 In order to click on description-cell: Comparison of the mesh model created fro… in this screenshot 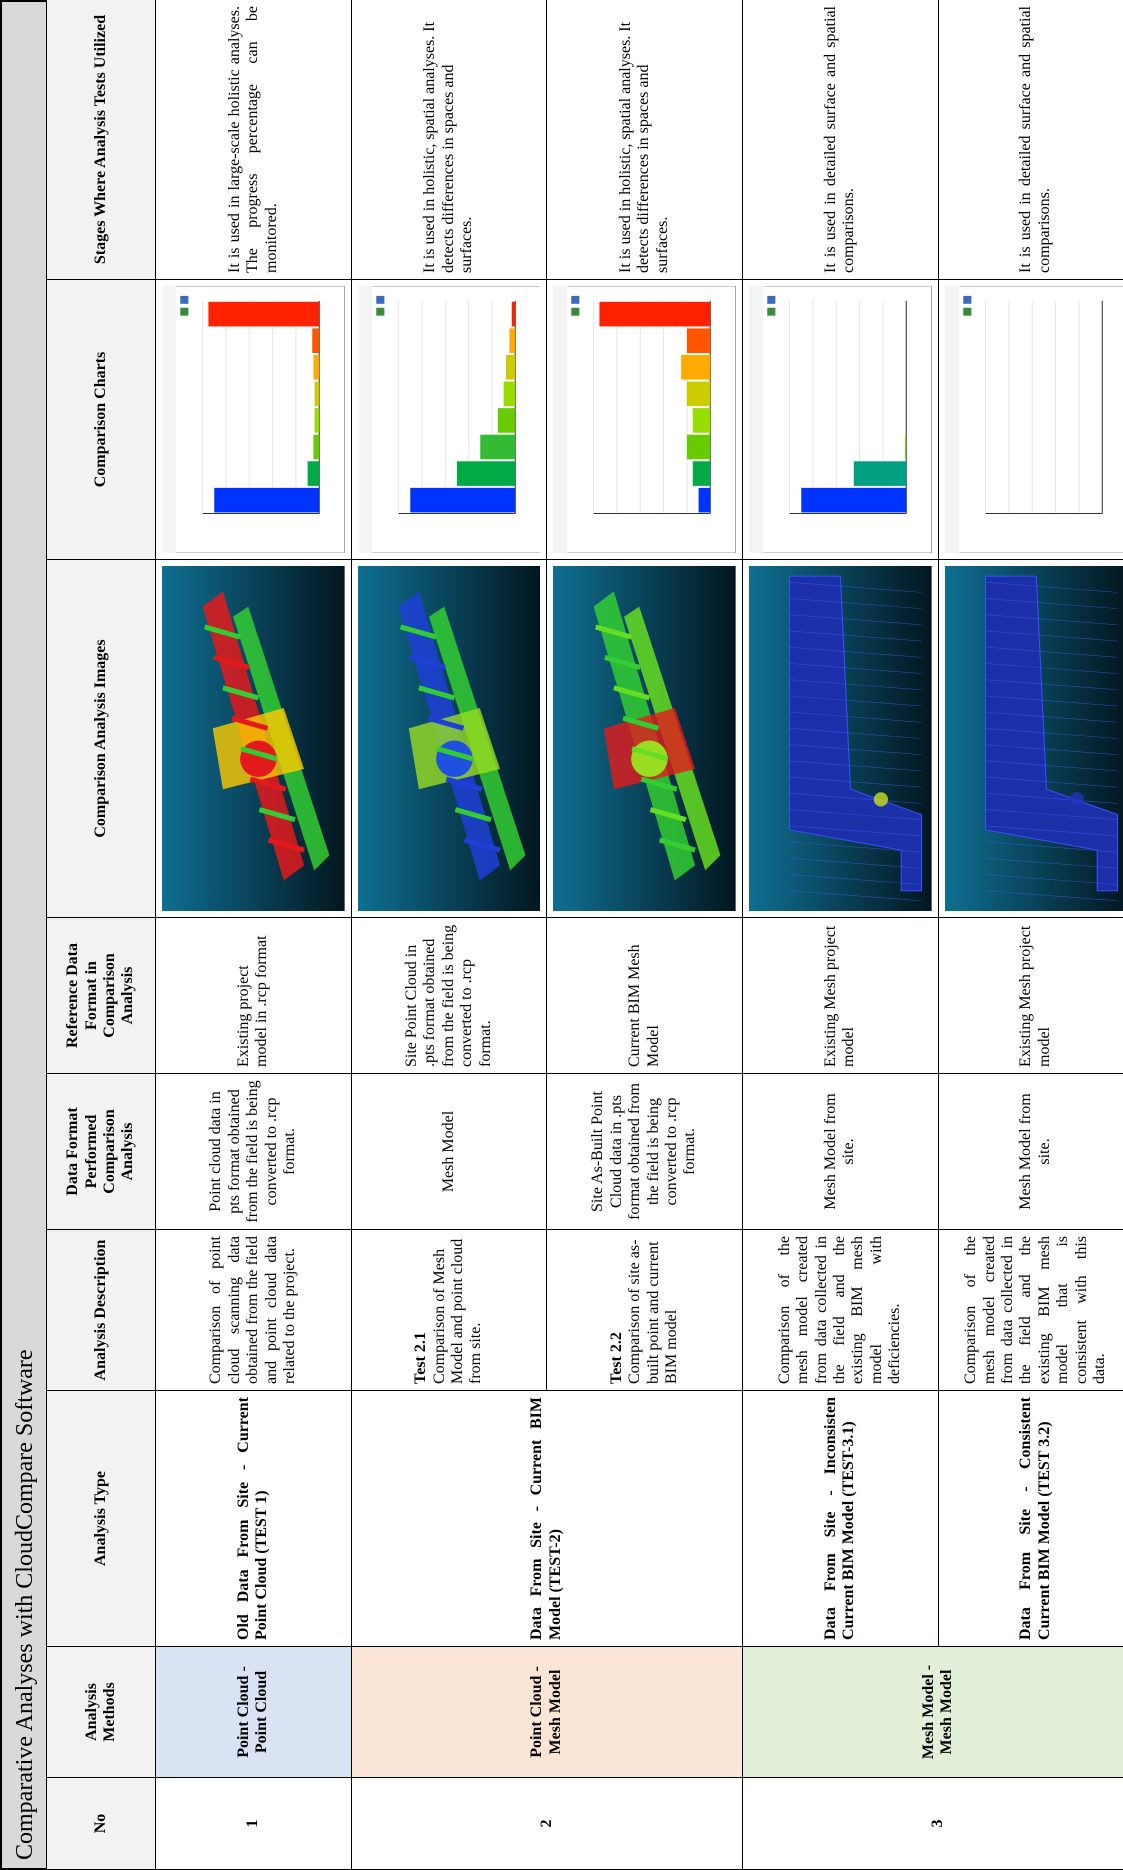, I will do `click(840, 1310)`.